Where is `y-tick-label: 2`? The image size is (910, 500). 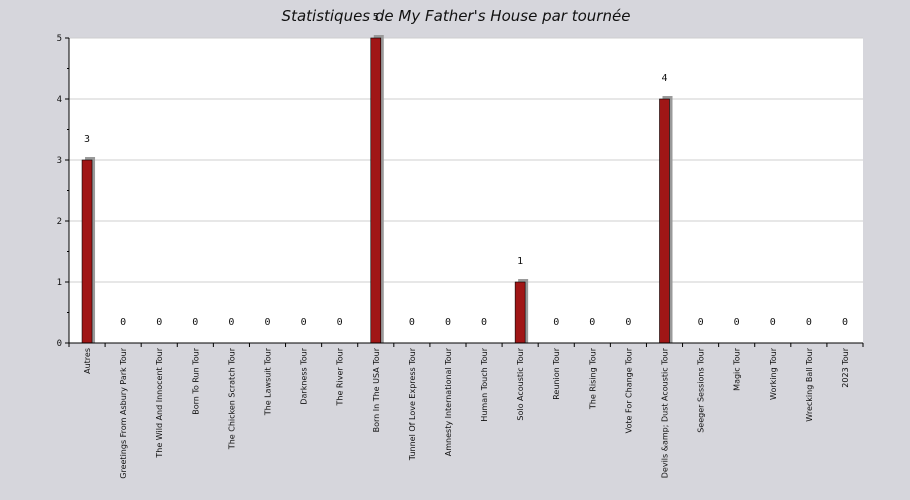 y-tick-label: 2 is located at coordinates (59, 222).